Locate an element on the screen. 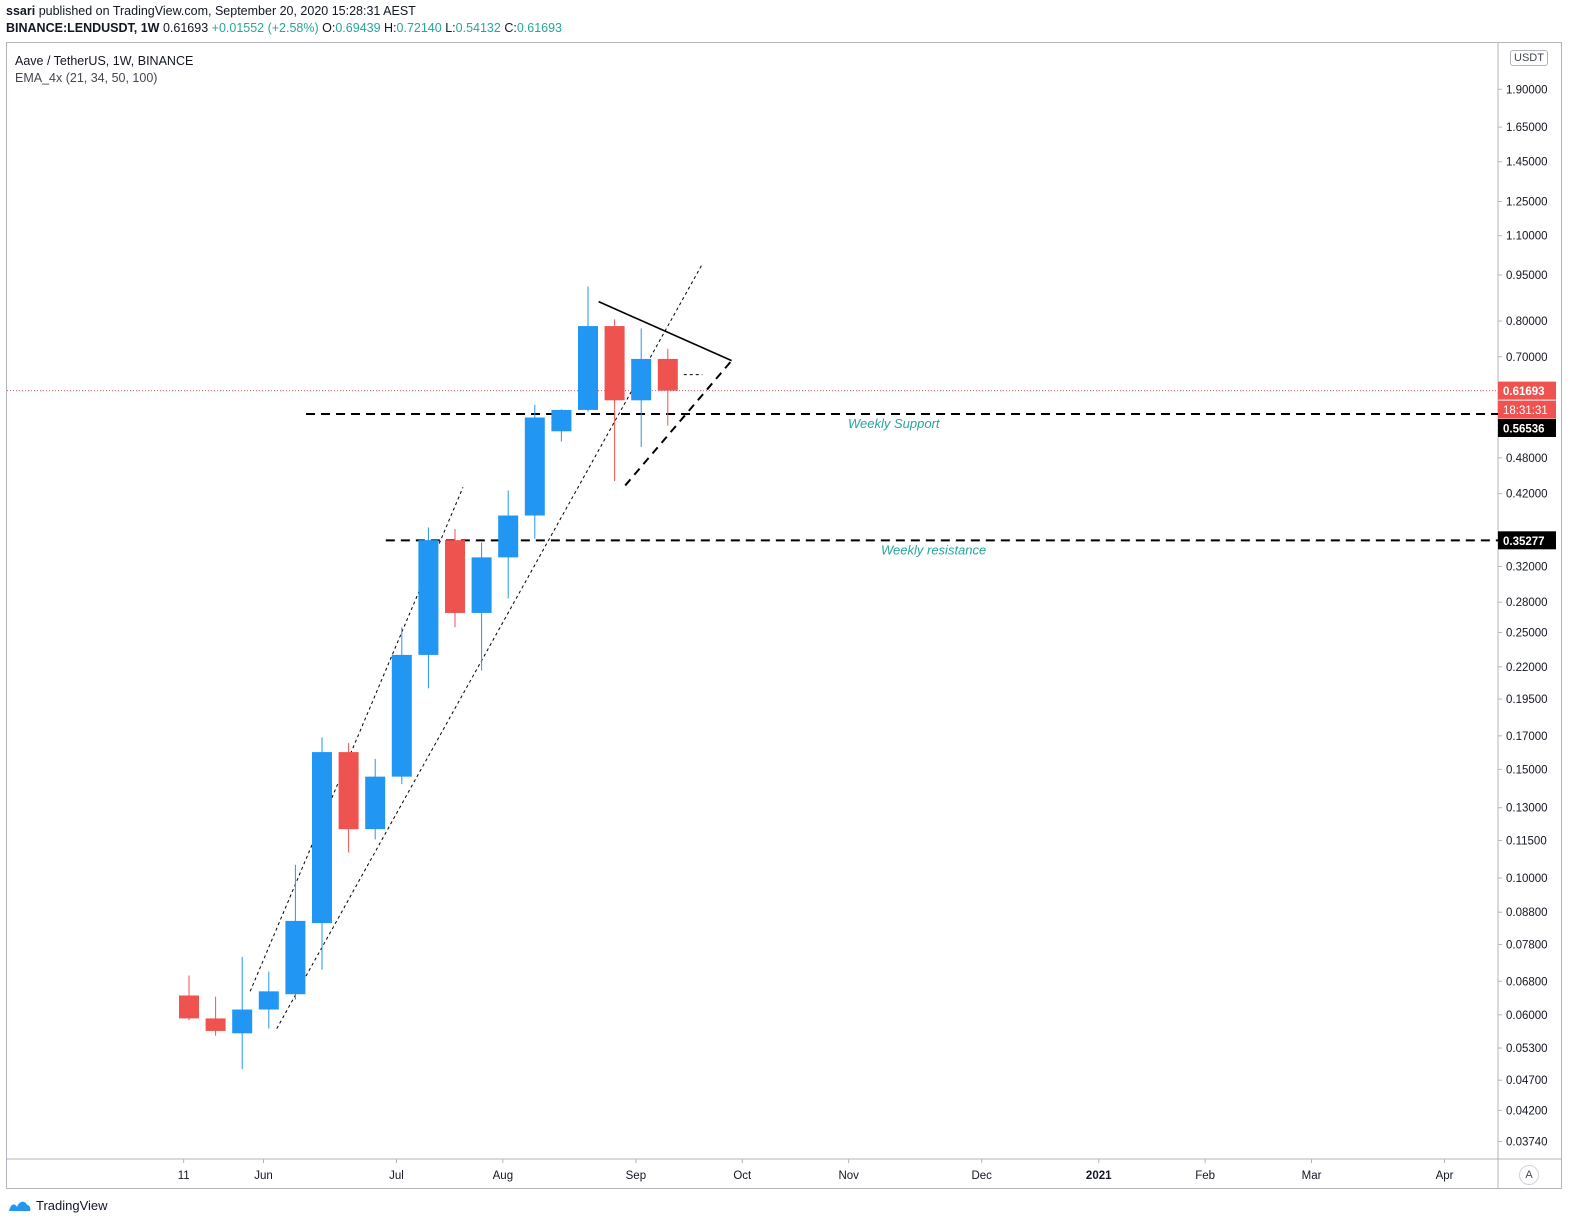  x-tick-label: 2021 is located at coordinates (1099, 1176).